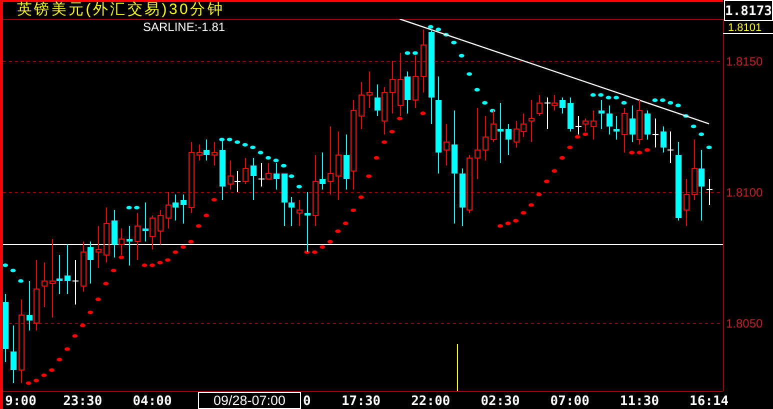 This screenshot has height=409, width=773. What do you see at coordinates (82, 401) in the screenshot?
I see `x-tick-label: 23:30` at bounding box center [82, 401].